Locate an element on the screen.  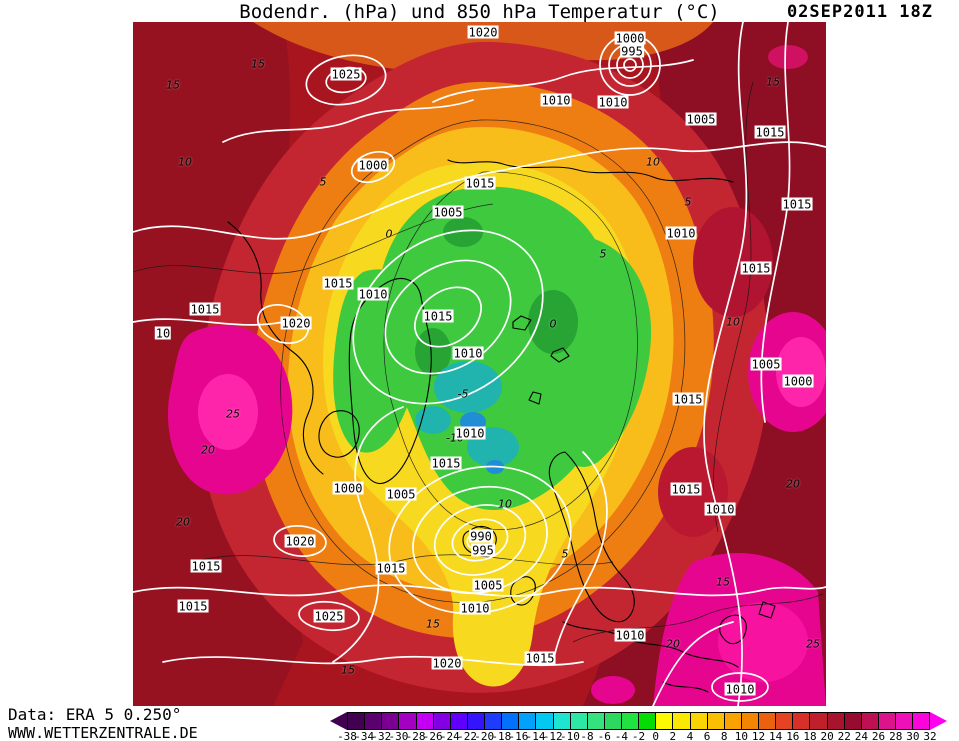
colorbar-row is located at coordinates (638, 721).